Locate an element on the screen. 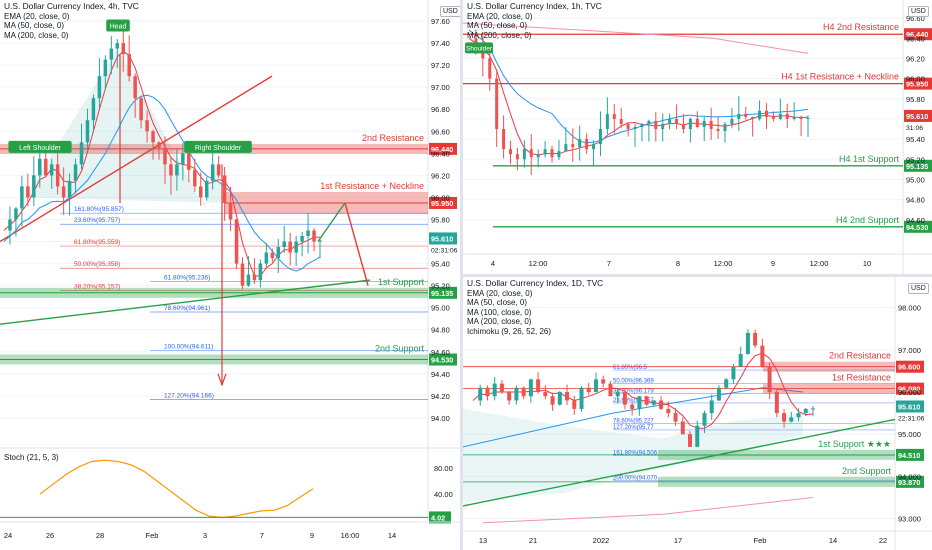 This screenshot has width=932, height=550. y-tick-label: 94.60 is located at coordinates (915, 220).